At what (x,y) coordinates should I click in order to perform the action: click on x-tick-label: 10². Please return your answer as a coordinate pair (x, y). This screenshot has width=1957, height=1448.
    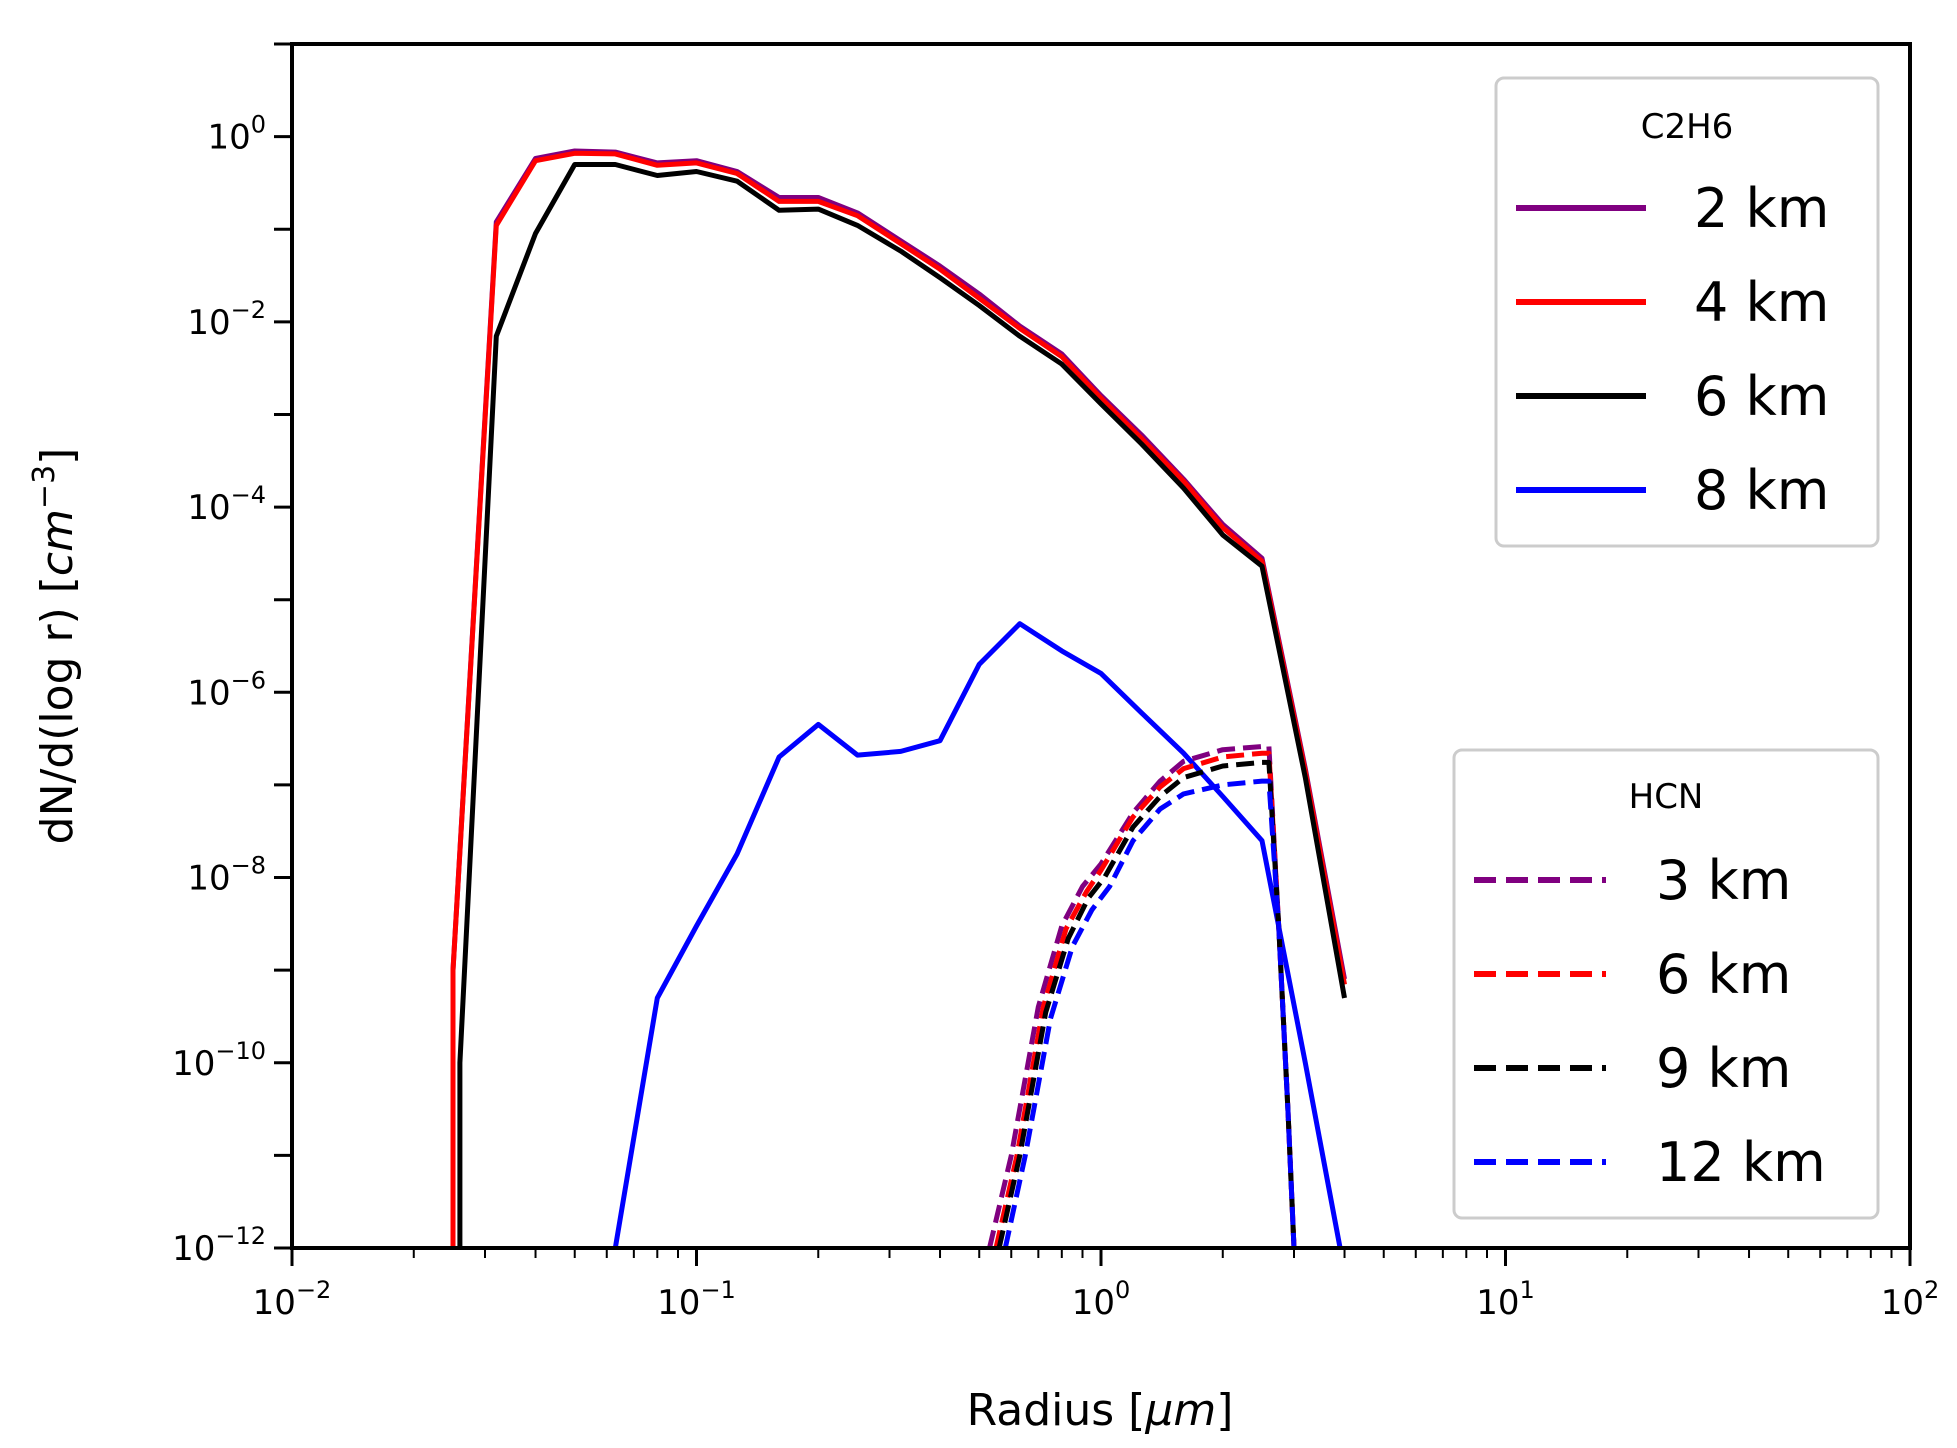
    Looking at the image, I should click on (1910, 1299).